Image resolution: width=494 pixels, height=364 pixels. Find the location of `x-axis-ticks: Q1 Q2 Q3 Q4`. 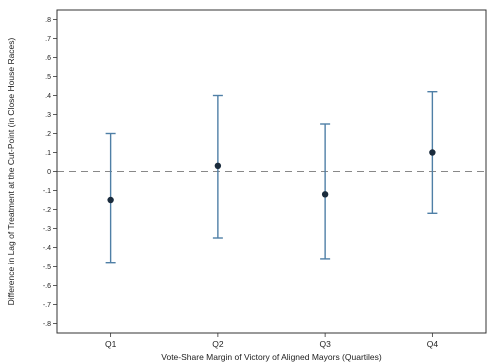

x-axis-ticks: Q1 Q2 Q3 Q4 is located at coordinates (271, 341).